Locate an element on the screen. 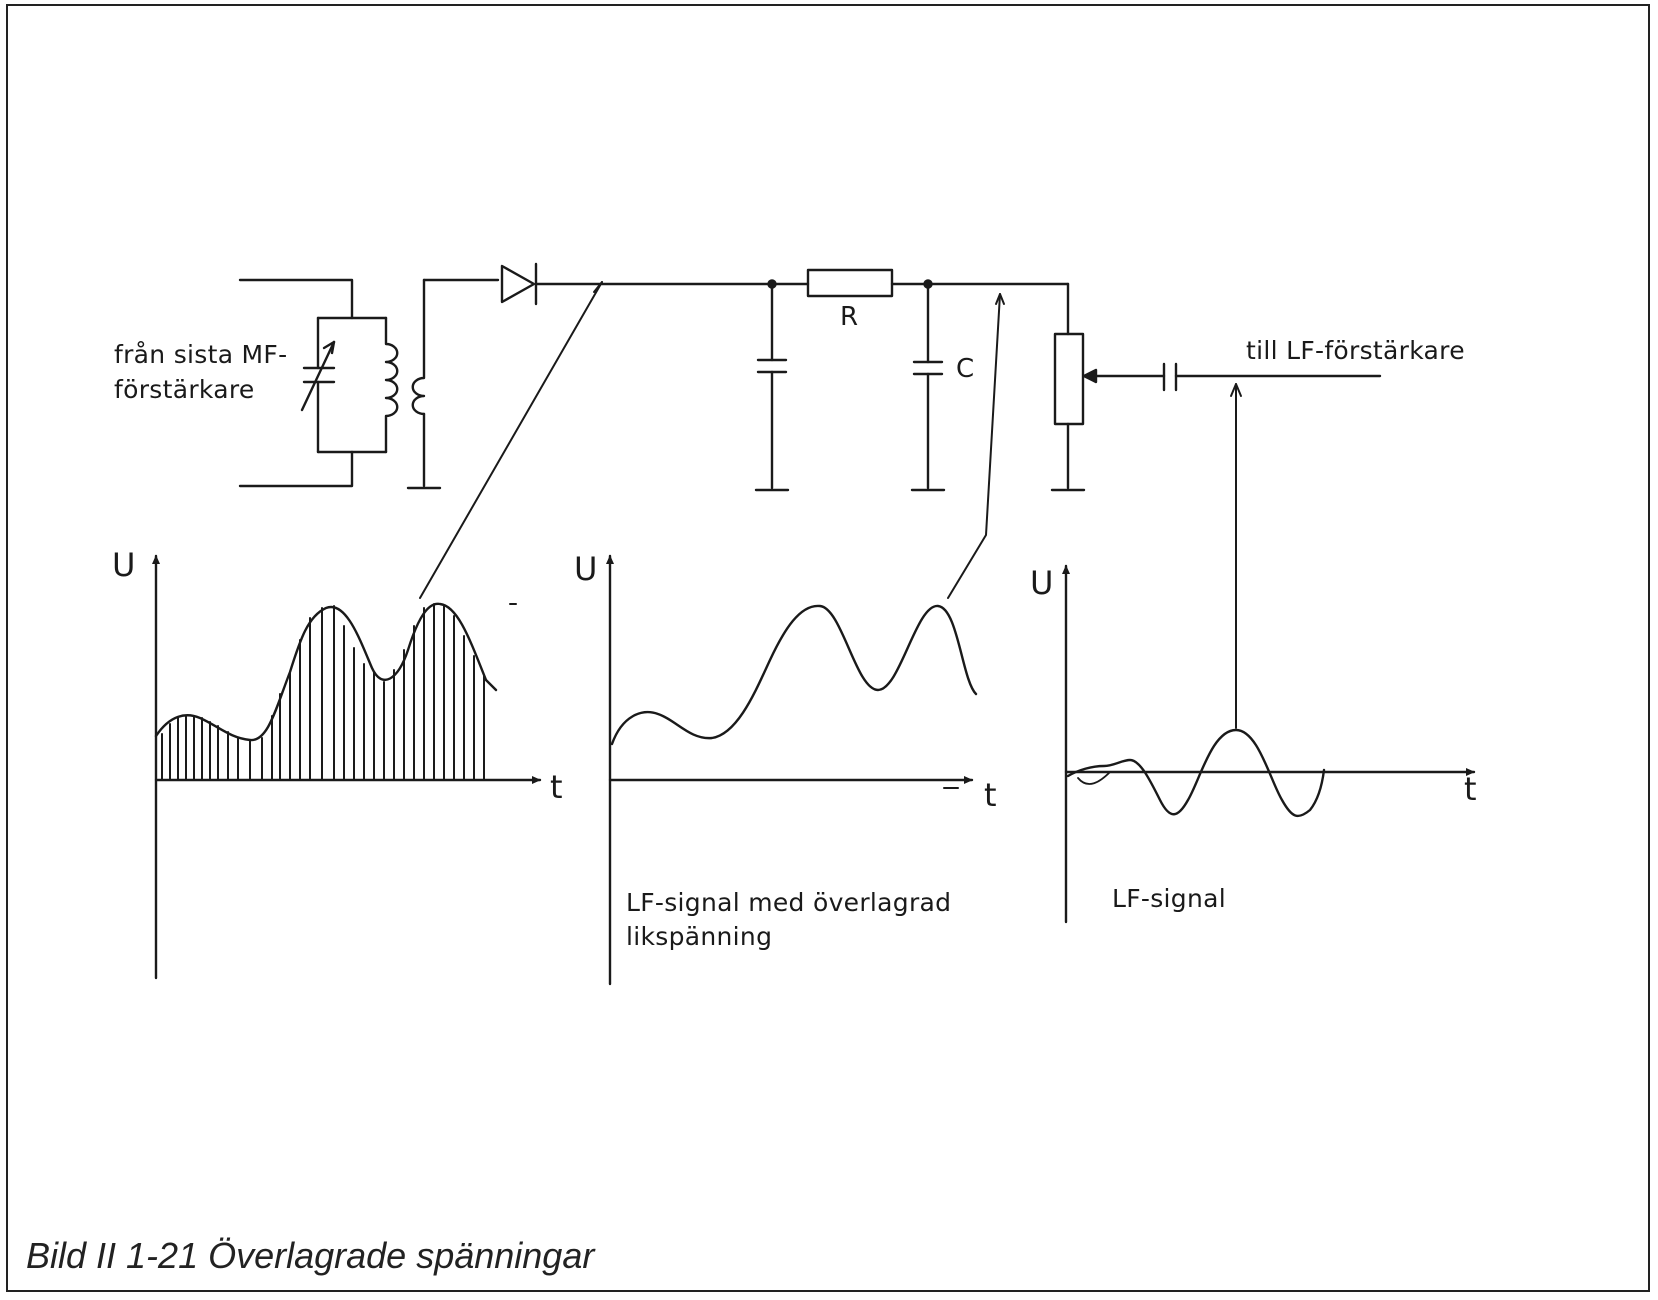 The image size is (1658, 1300). graph-3-lf is located at coordinates (1269, 744).